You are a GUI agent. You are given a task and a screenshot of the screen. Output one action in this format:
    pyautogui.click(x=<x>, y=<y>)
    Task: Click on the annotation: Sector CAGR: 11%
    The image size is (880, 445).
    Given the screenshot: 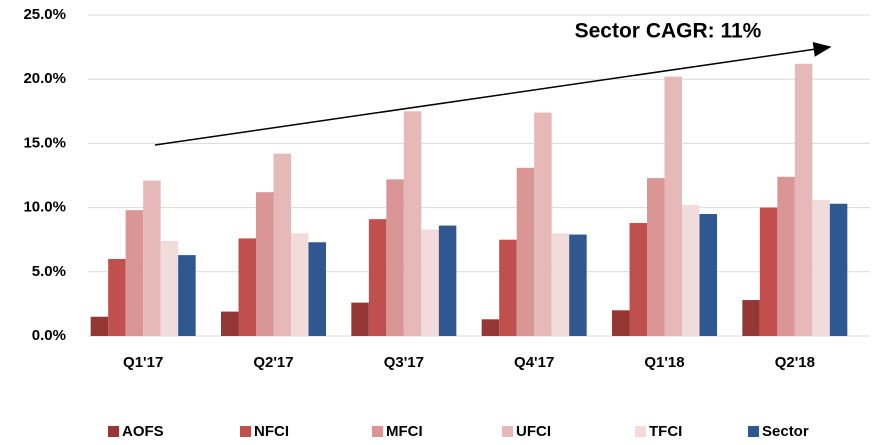 What is the action you would take?
    pyautogui.click(x=668, y=31)
    